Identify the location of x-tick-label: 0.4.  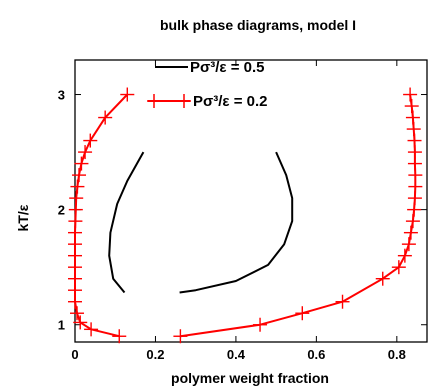
(236, 354).